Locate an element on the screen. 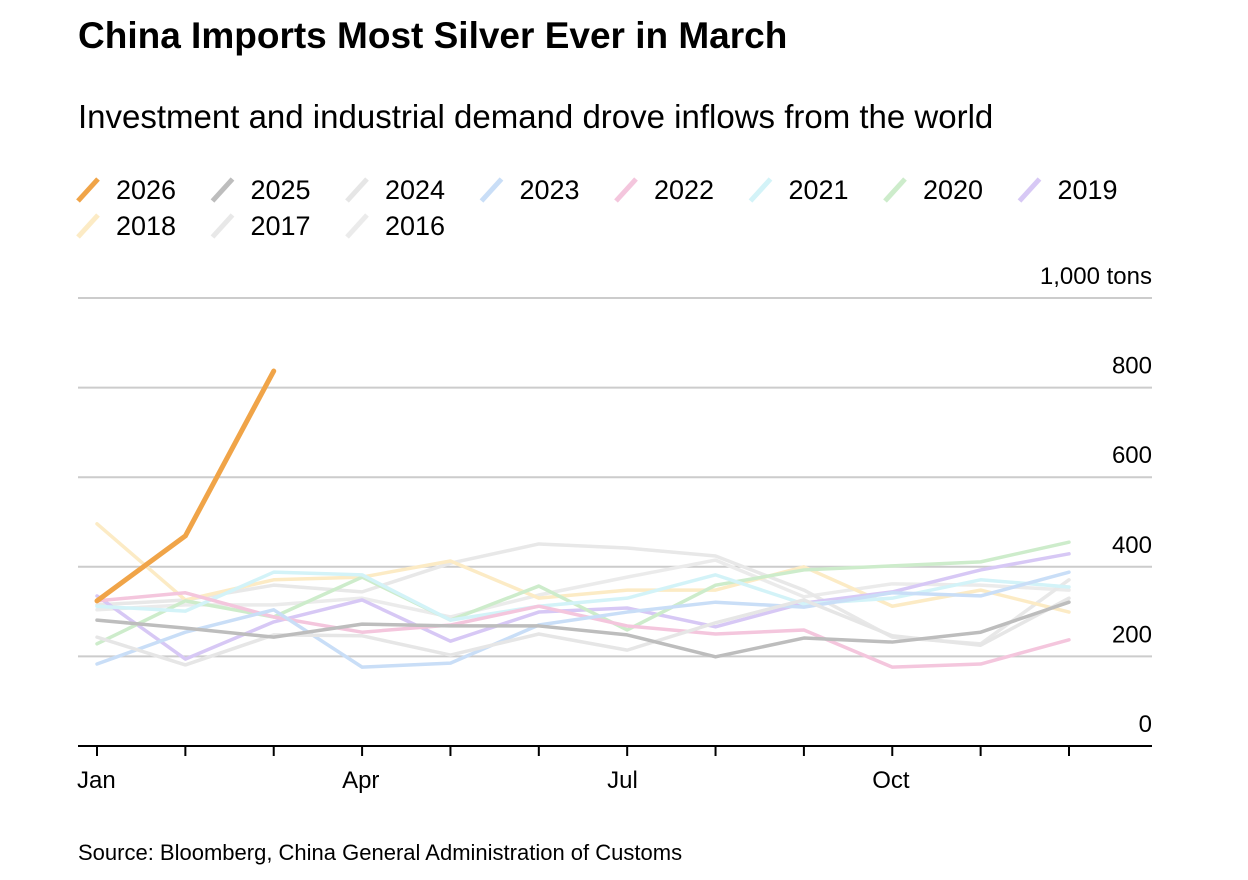 This screenshot has width=1248, height=880. legend-label: 2018 is located at coordinates (146, 226).